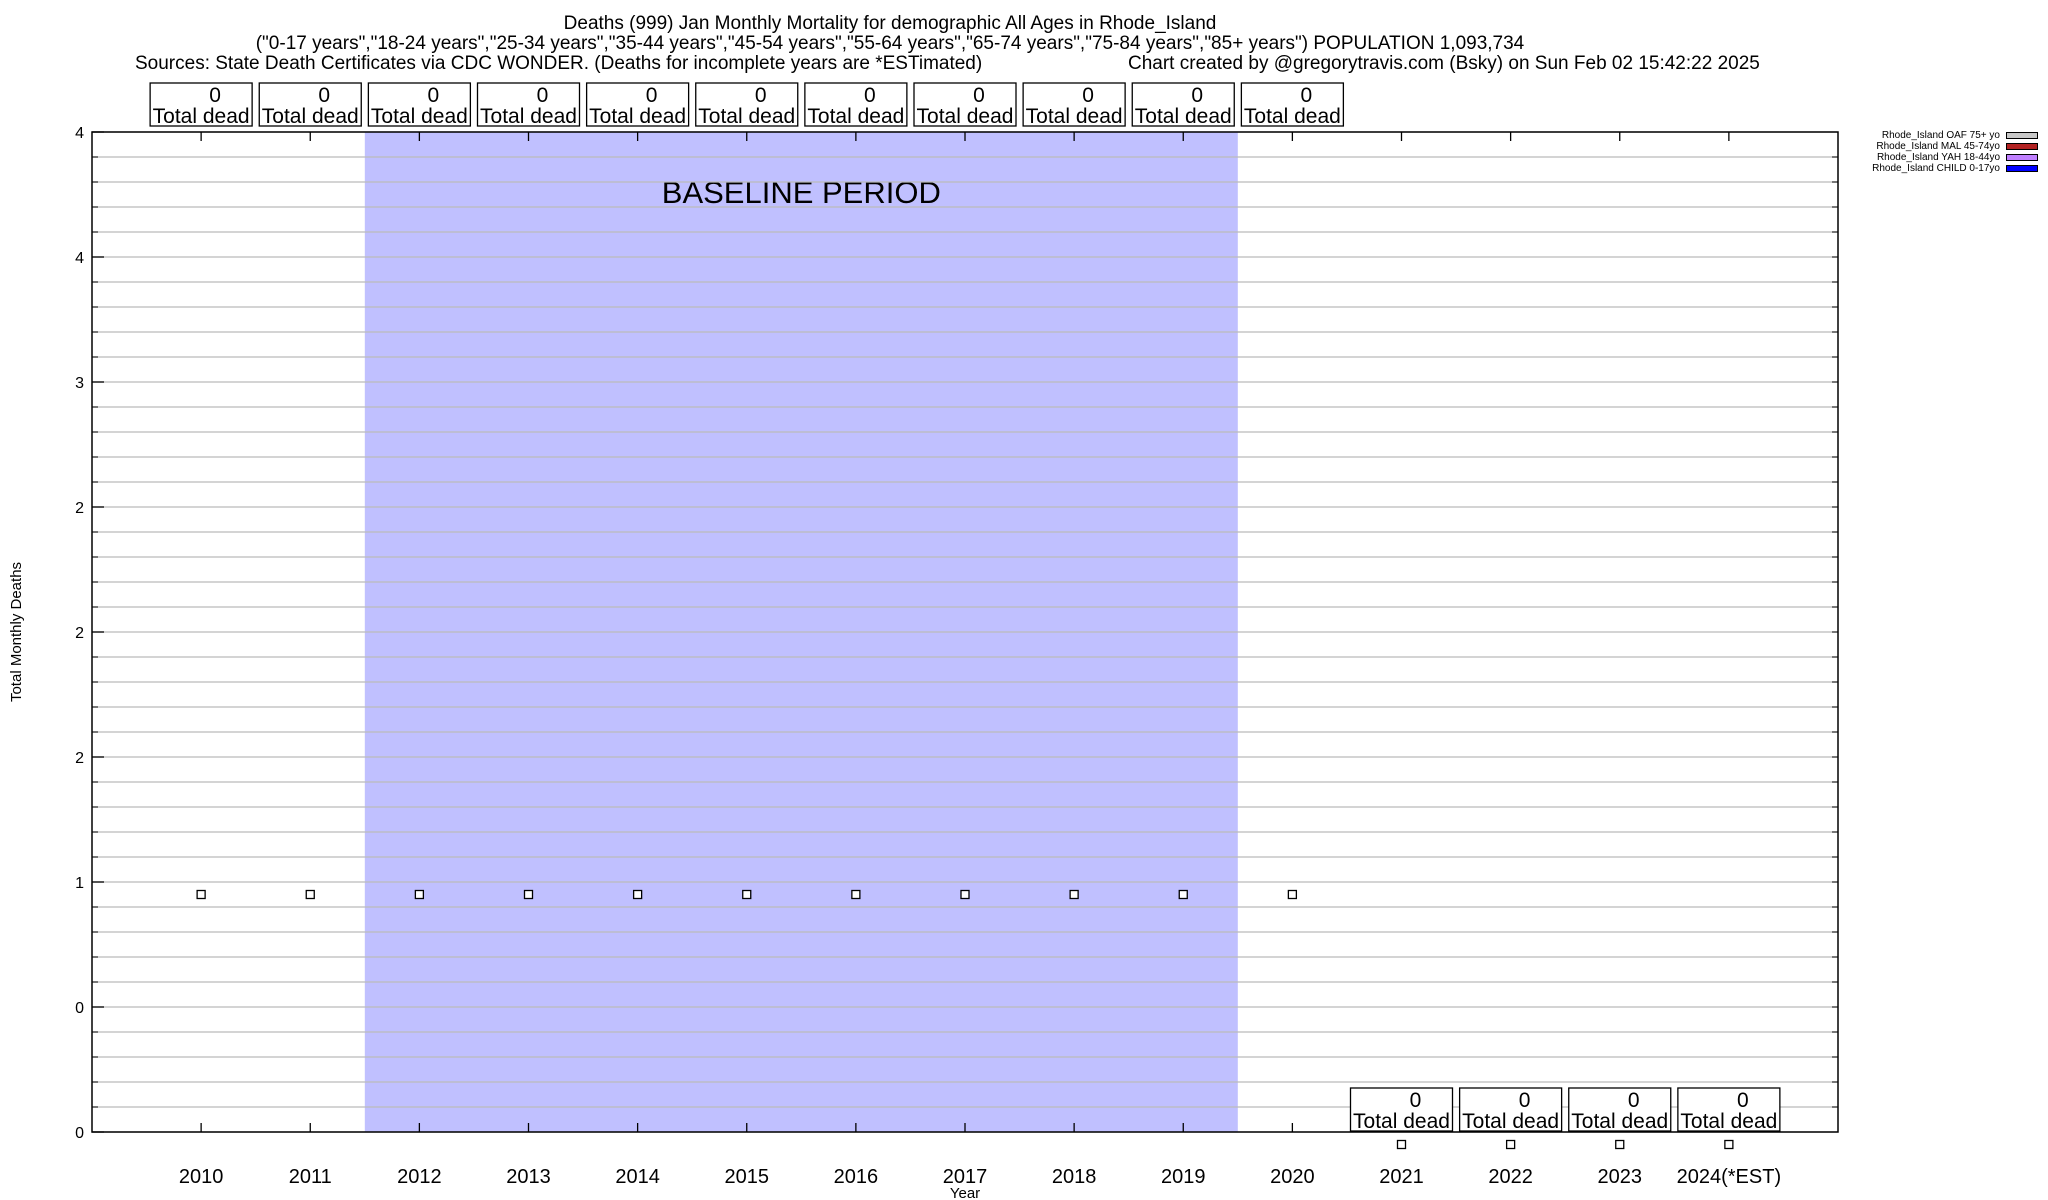 This screenshot has height=1200, width=2048. Describe the element at coordinates (419, 1177) in the screenshot. I see `x-tick-label: 2012` at that location.